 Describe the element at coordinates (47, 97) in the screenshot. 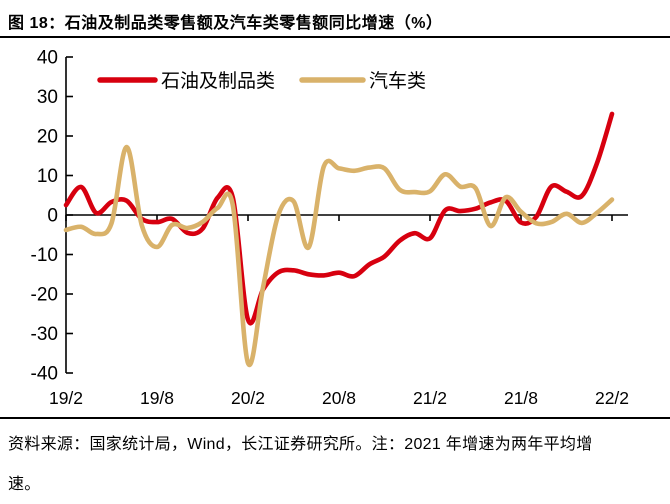

I see `y-axis-tick-label: 30` at that location.